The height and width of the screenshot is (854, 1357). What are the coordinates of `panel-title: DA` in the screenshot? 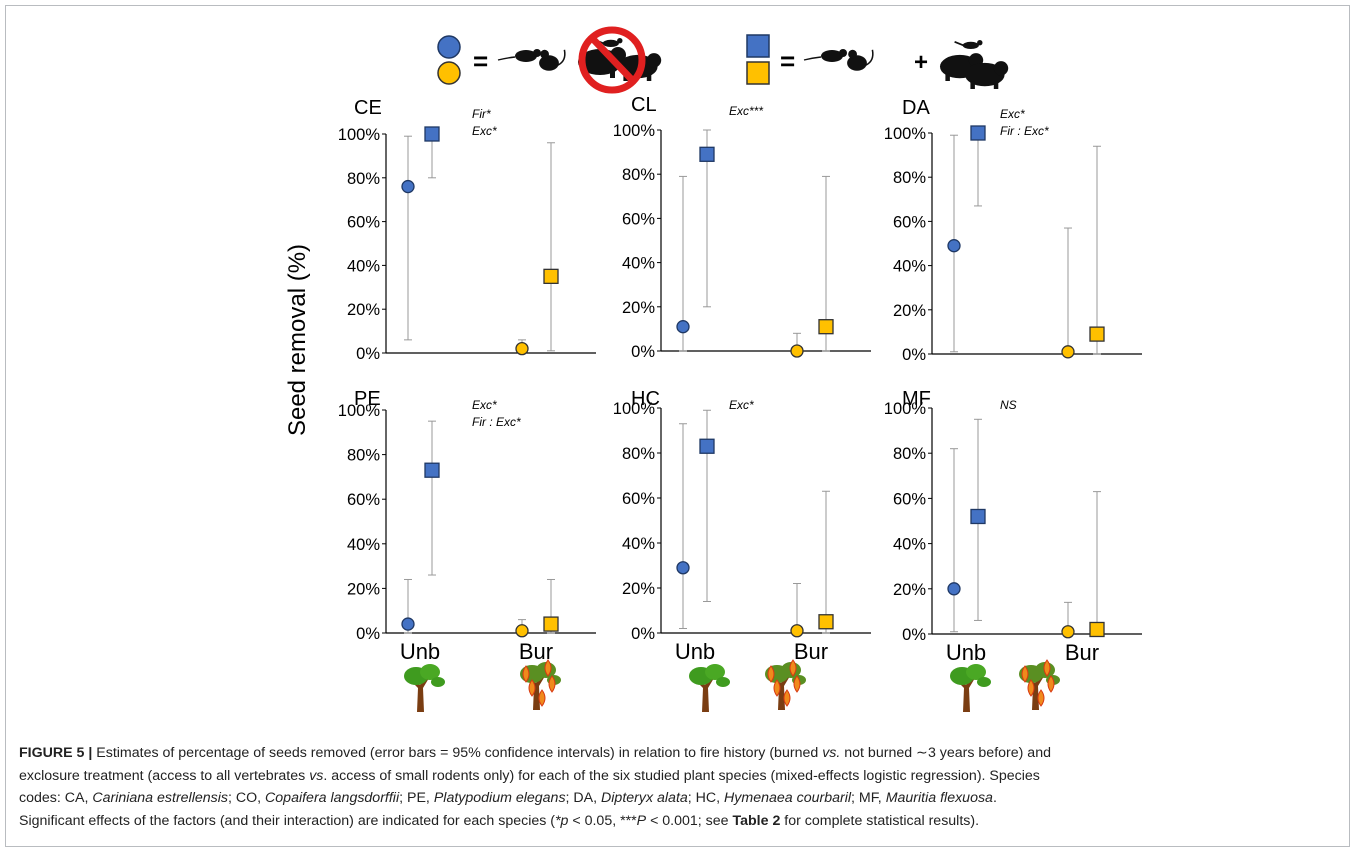 It's located at (916, 108).